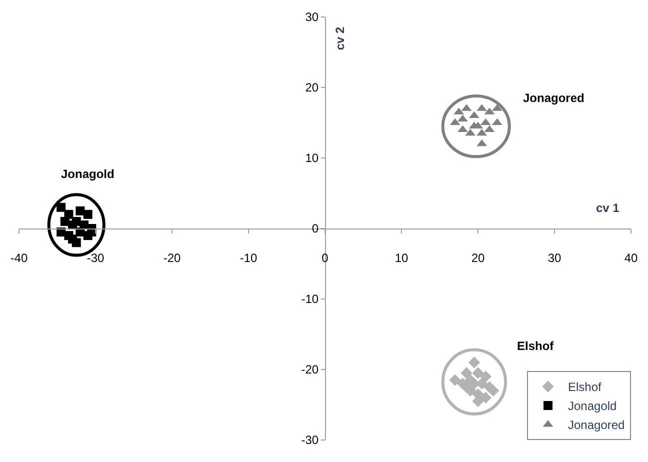 This screenshot has height=462, width=648. Describe the element at coordinates (401, 257) in the screenshot. I see `x-tick-label: 10` at that location.